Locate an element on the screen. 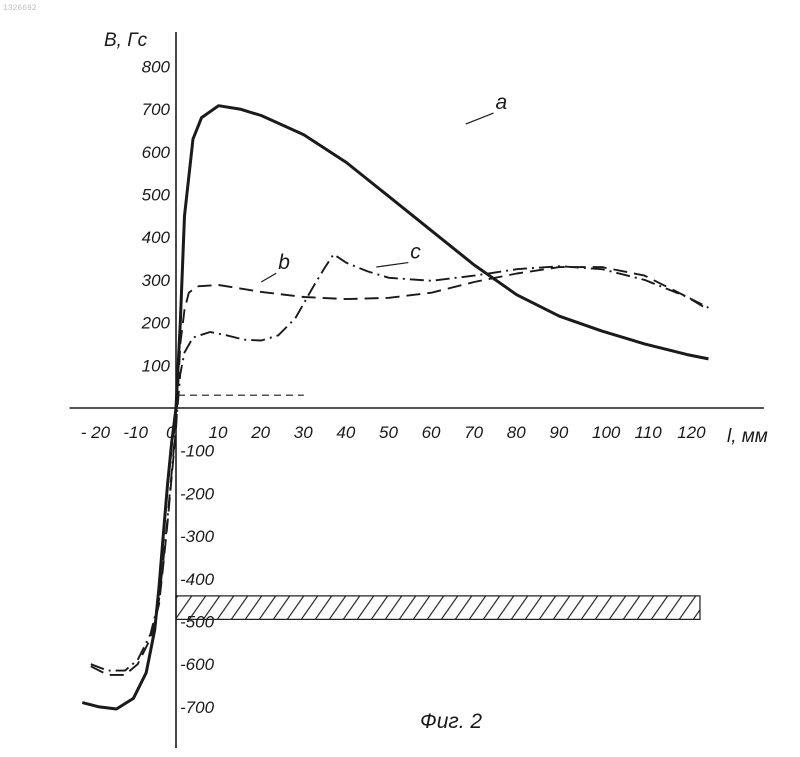  y-tick-label: 100 is located at coordinates (156, 365).